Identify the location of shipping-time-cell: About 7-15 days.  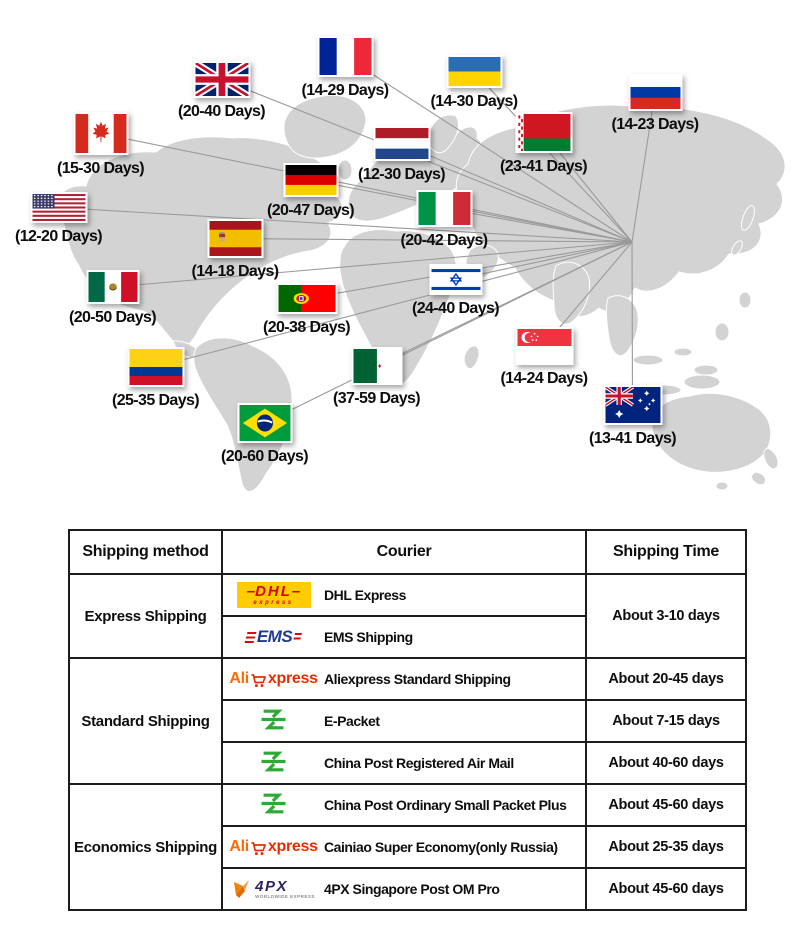
(666, 721).